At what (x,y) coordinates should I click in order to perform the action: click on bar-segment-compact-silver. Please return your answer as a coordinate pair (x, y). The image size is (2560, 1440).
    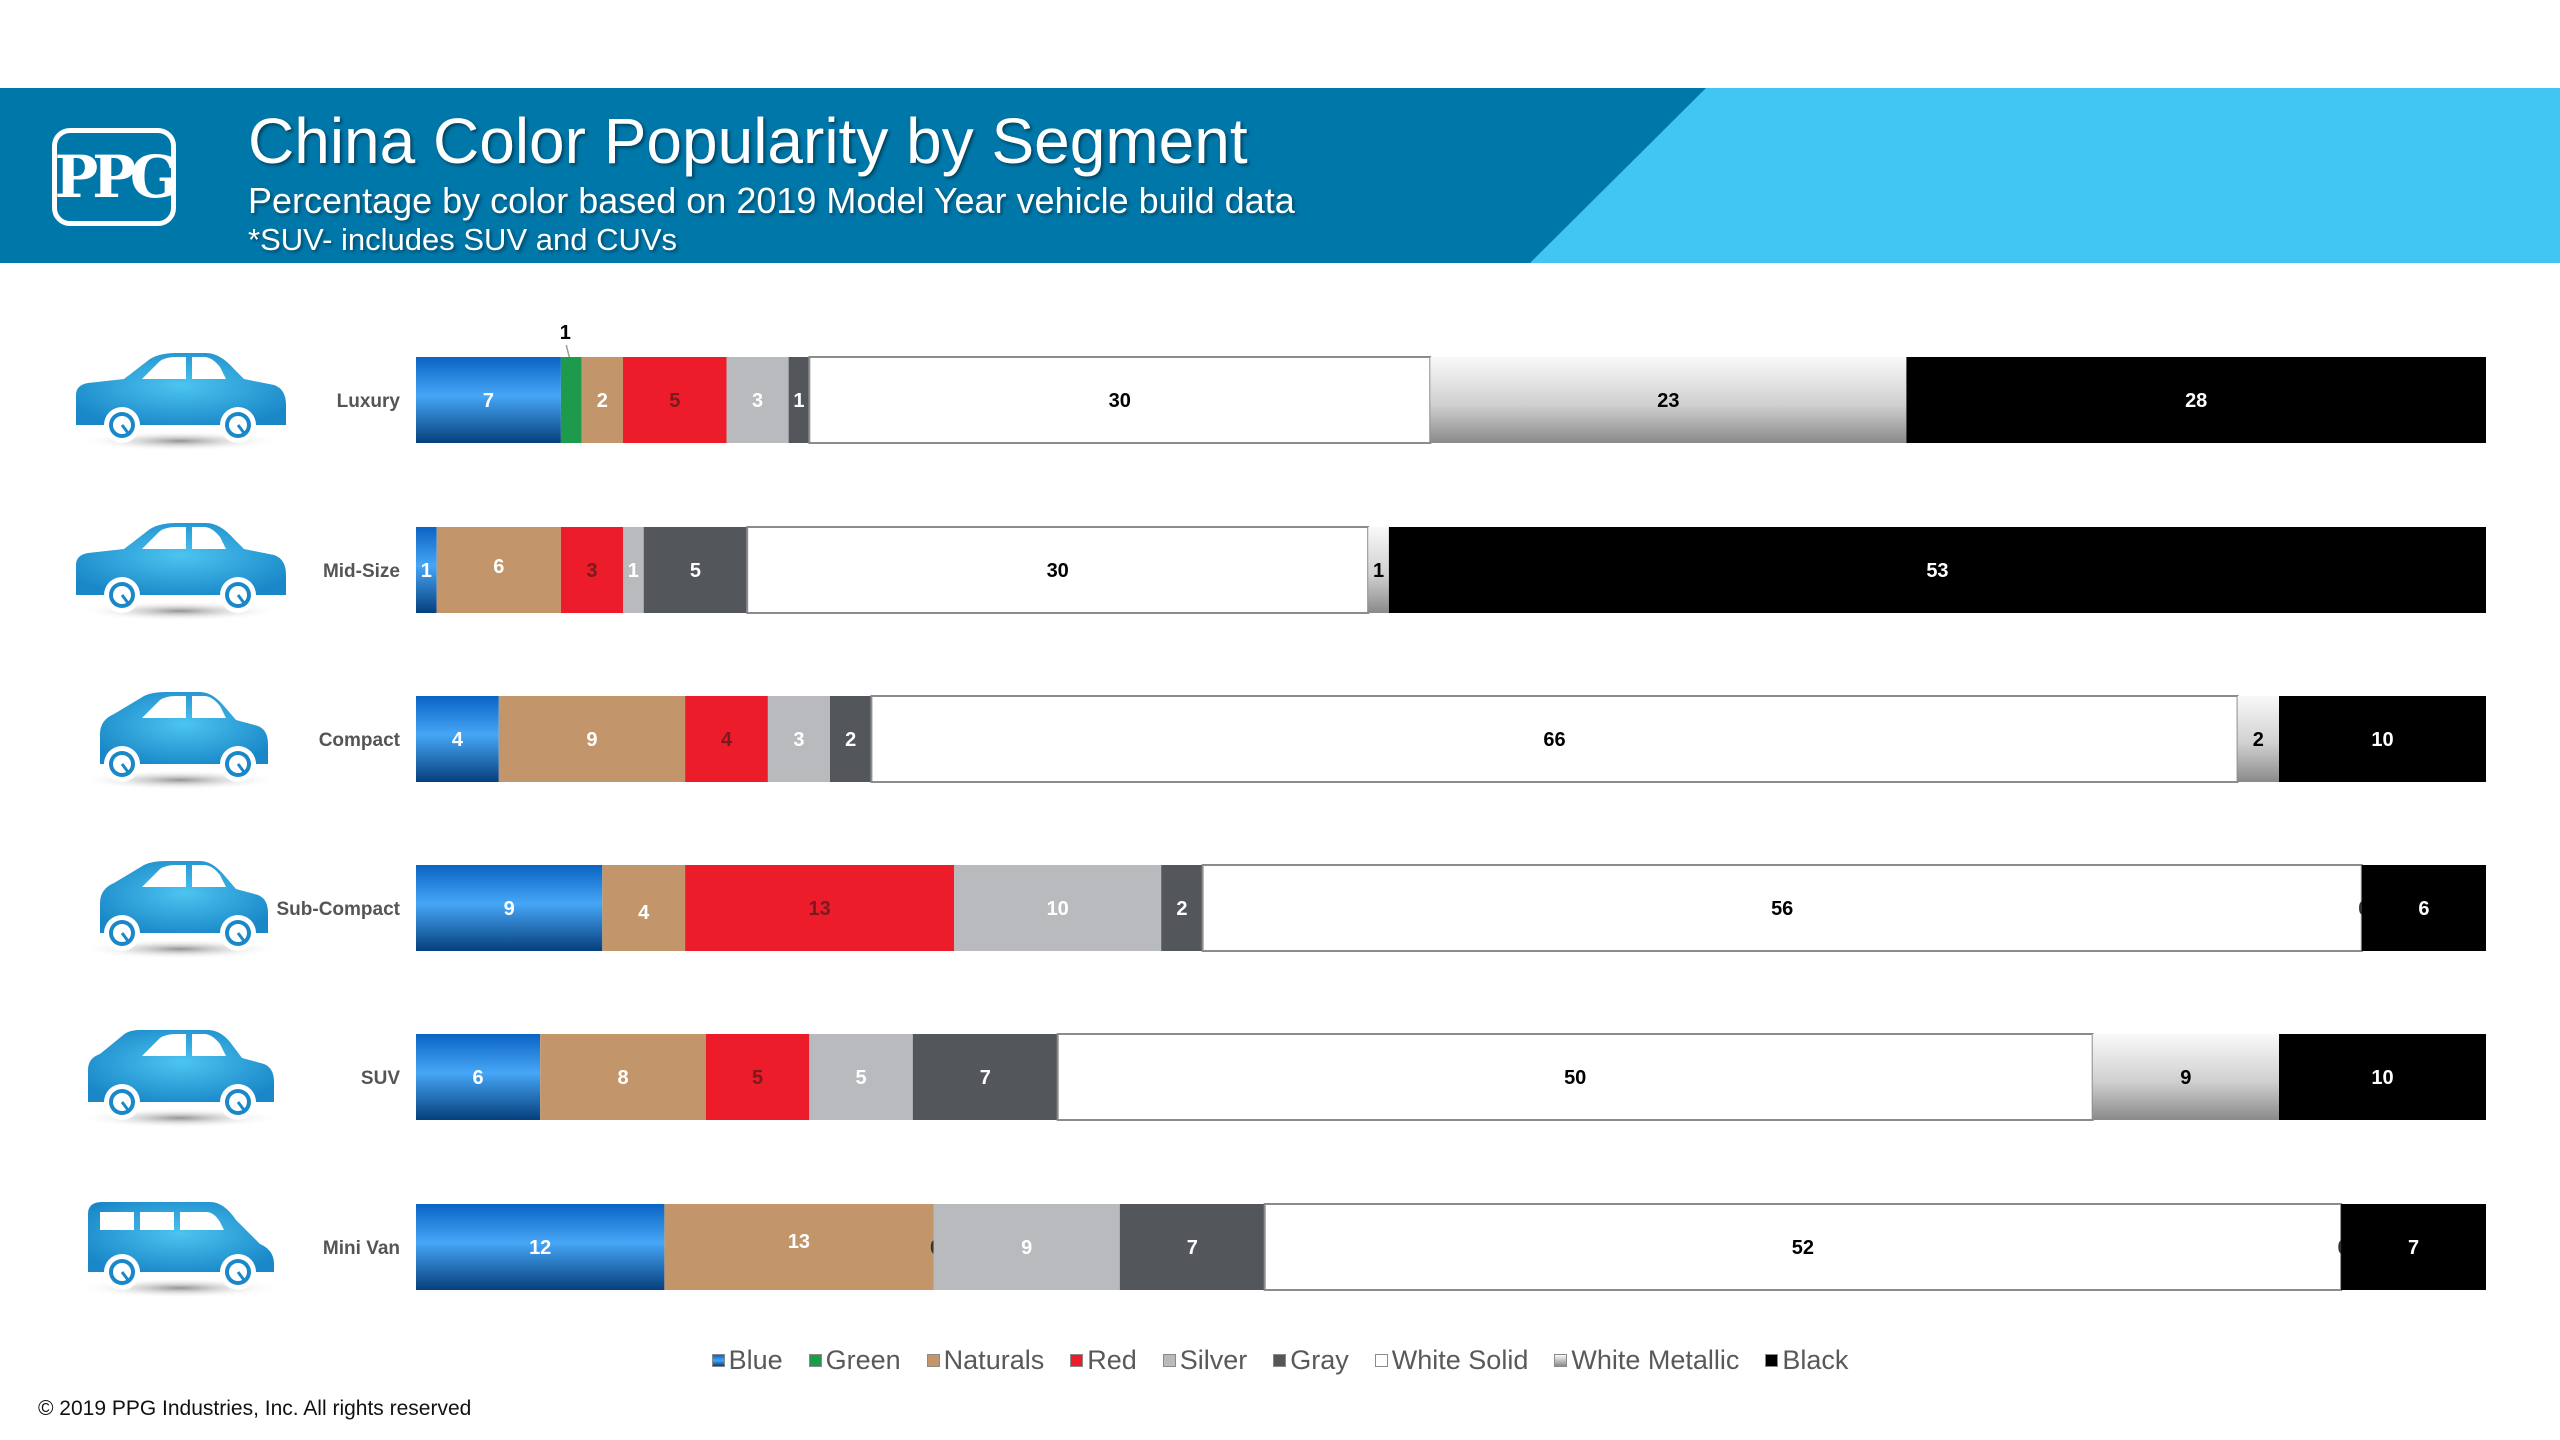
    Looking at the image, I should click on (798, 739).